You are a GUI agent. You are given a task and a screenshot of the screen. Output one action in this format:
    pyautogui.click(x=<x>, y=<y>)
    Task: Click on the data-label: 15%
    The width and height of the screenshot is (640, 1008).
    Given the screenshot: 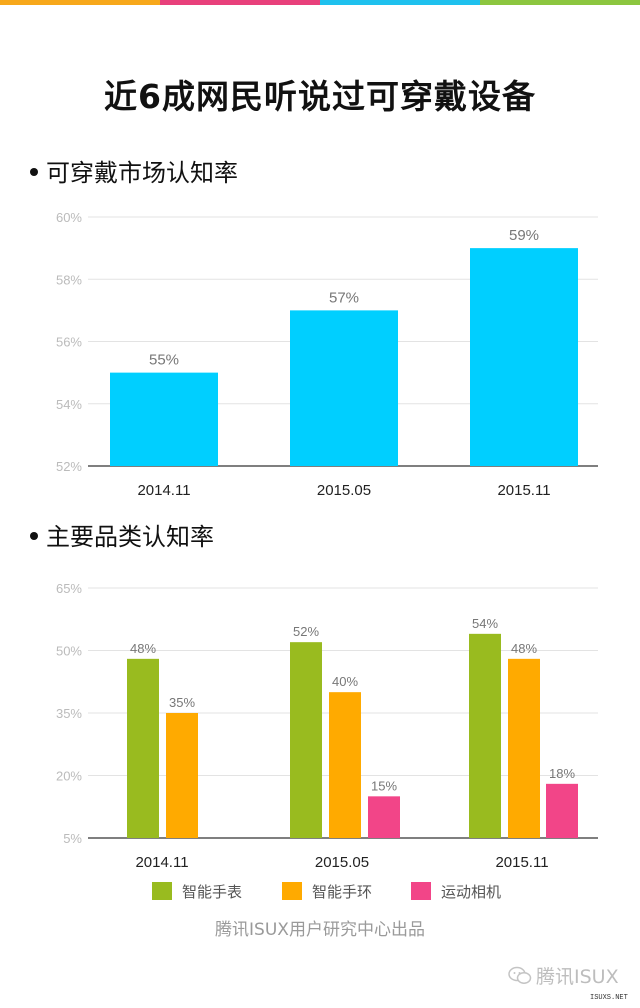 What is the action you would take?
    pyautogui.click(x=384, y=785)
    